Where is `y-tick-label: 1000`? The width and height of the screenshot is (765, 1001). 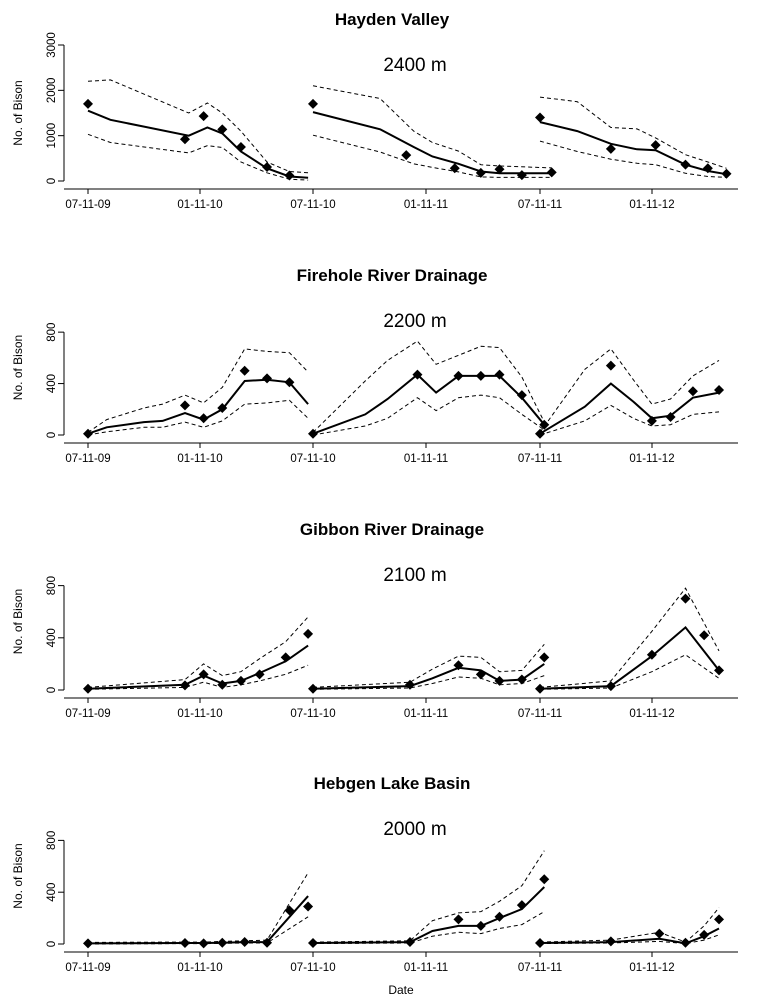 y-tick-label: 1000 is located at coordinates (52, 136).